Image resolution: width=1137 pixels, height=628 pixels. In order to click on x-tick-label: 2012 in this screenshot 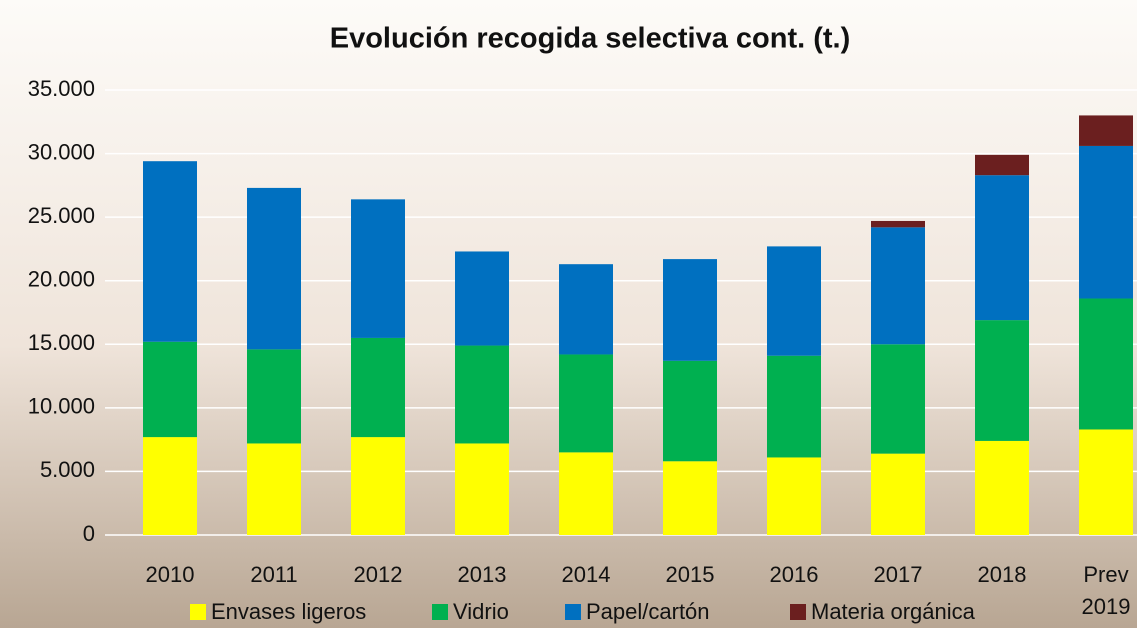, I will do `click(378, 574)`.